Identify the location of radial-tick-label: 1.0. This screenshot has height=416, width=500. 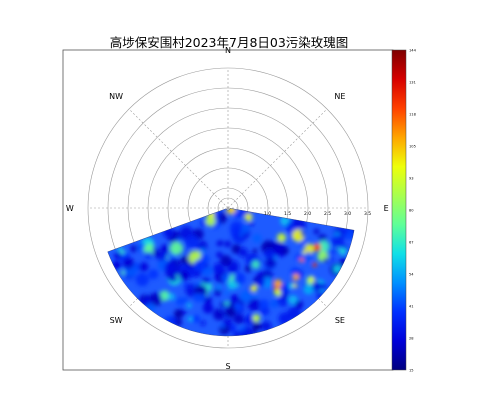
(267, 214).